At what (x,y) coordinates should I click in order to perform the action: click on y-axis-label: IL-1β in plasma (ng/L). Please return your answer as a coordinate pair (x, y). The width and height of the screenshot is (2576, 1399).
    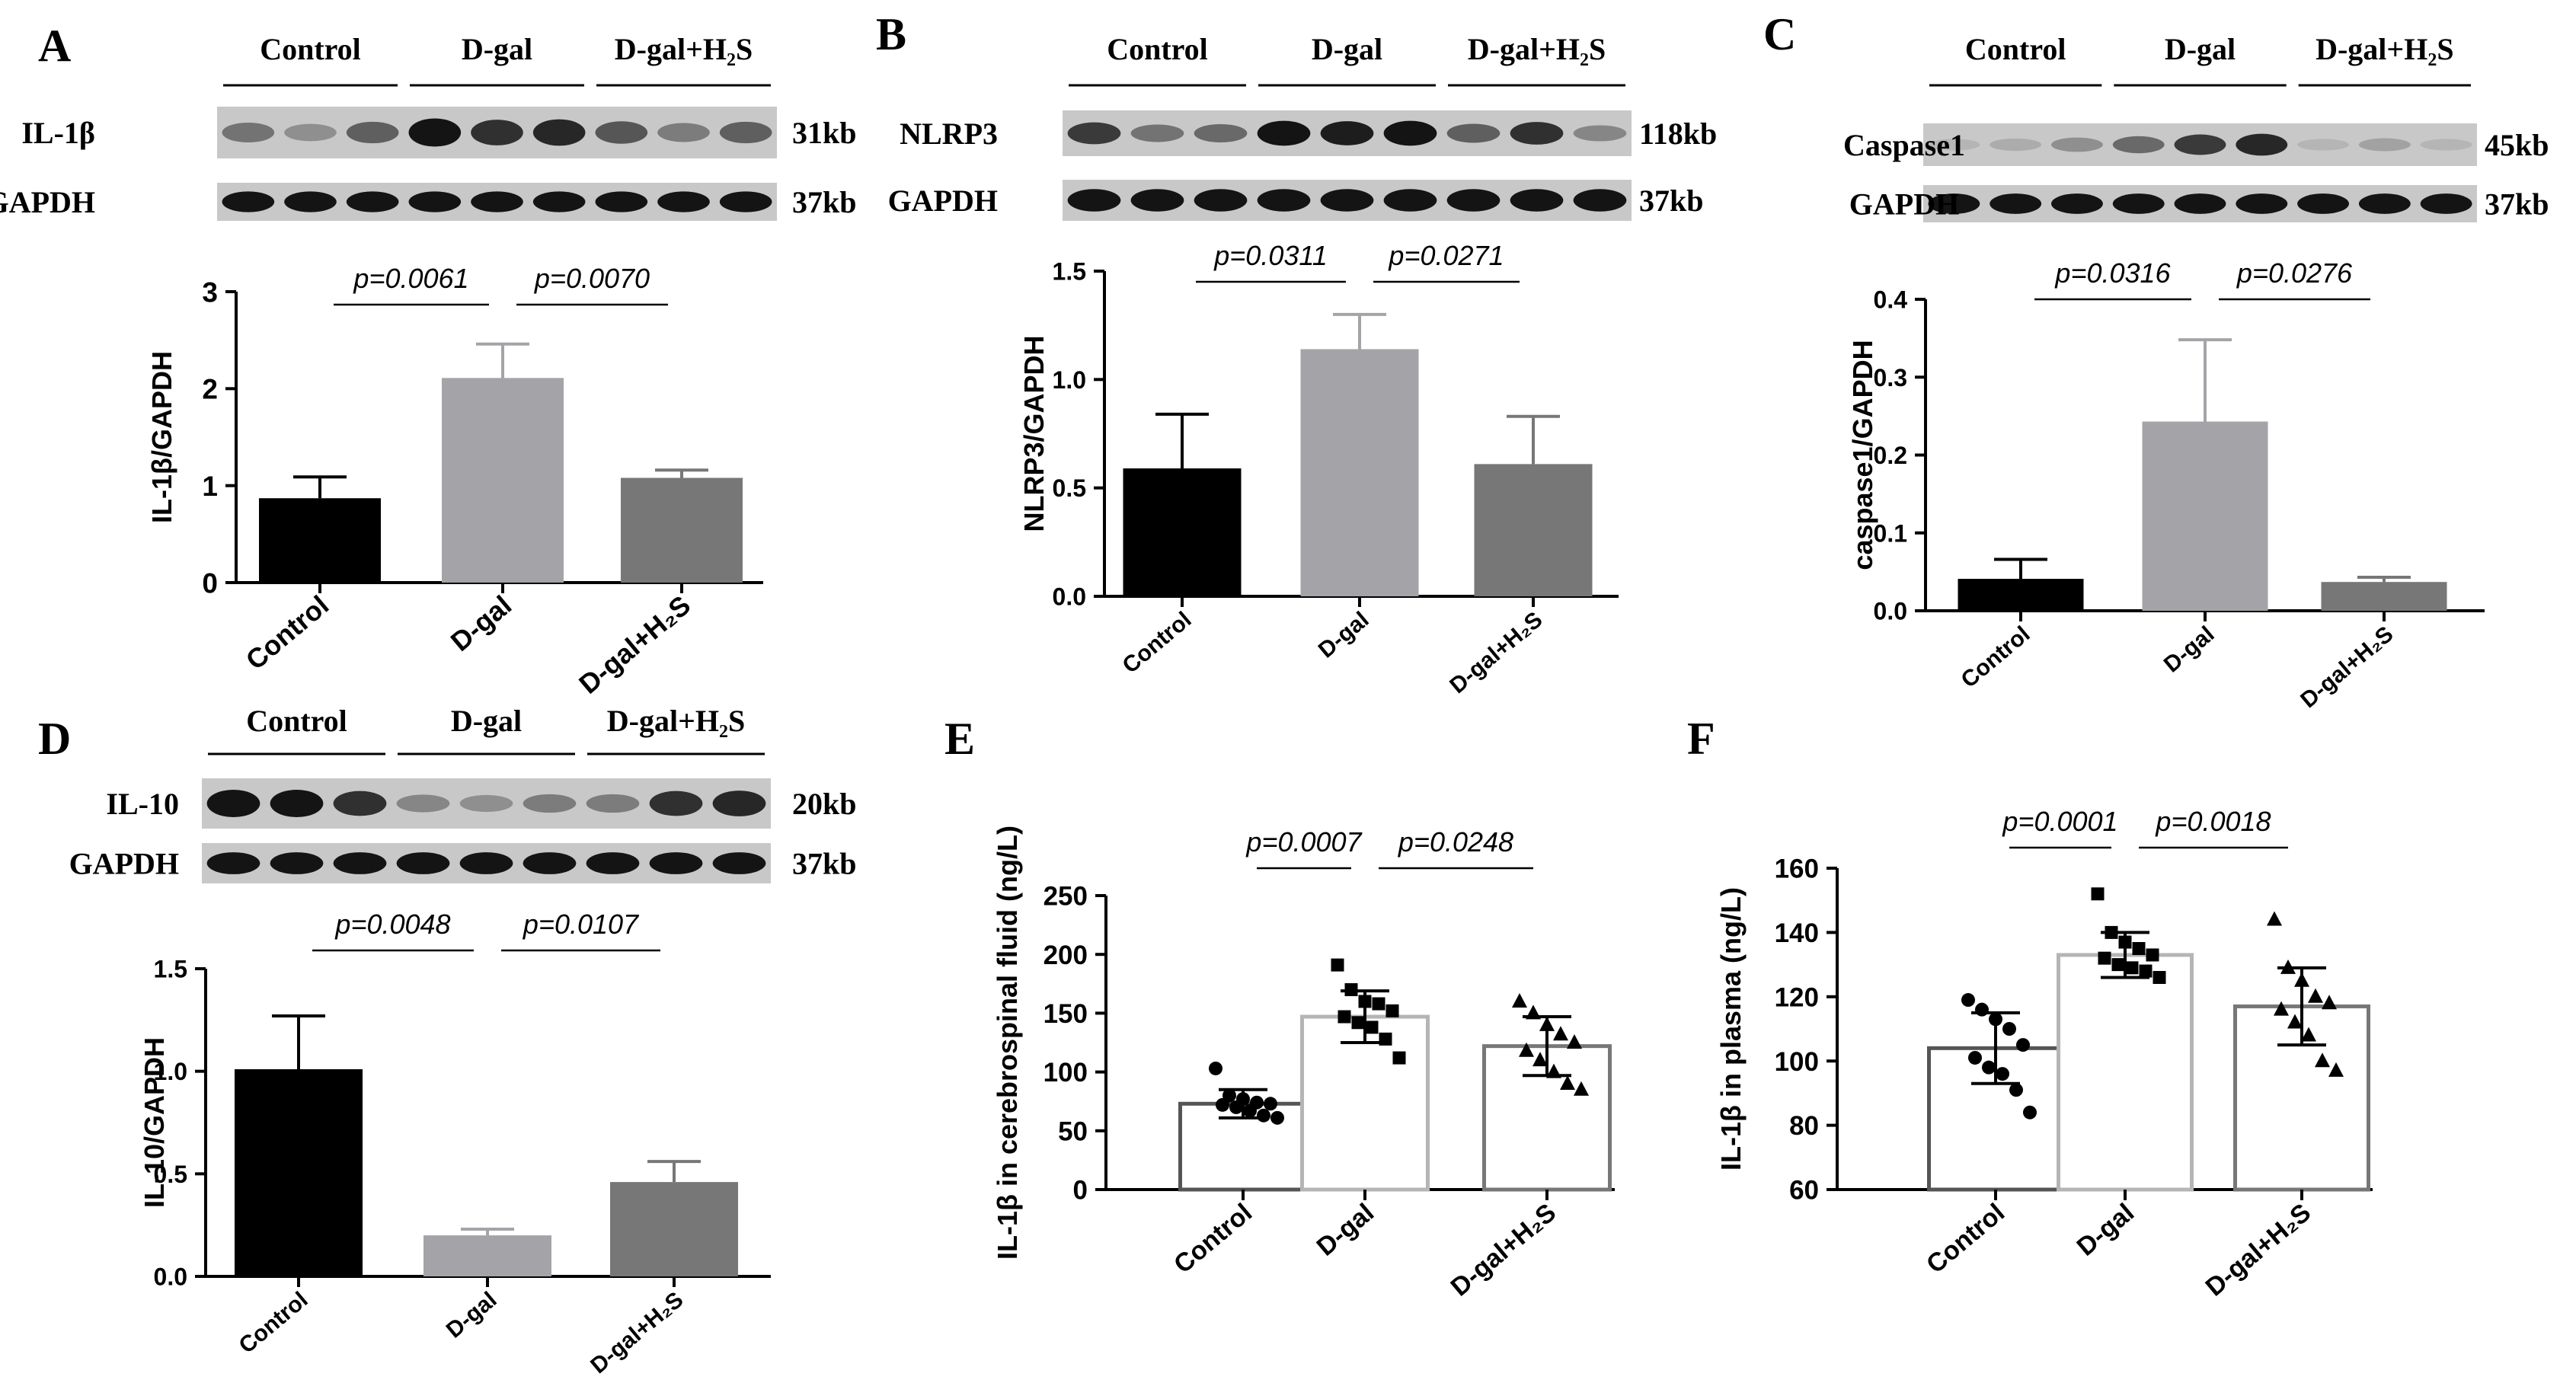
    Looking at the image, I should click on (1731, 1029).